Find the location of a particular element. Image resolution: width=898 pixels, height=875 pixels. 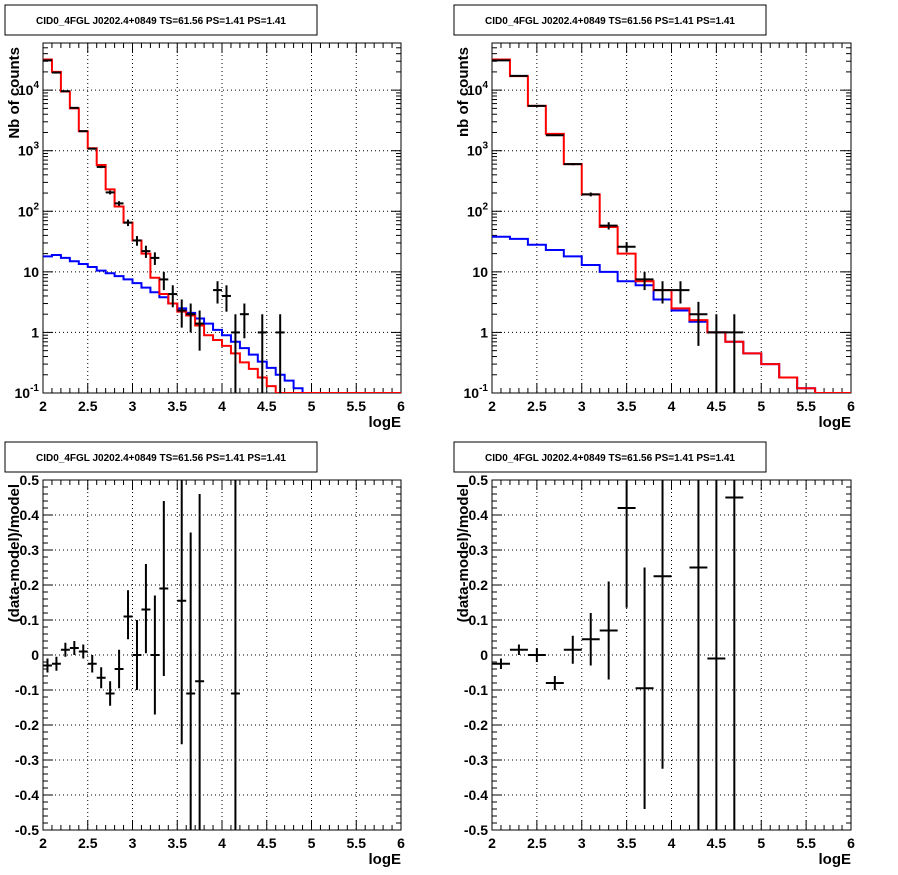

y-axis-label: Nb of counts is located at coordinates (14, 93).